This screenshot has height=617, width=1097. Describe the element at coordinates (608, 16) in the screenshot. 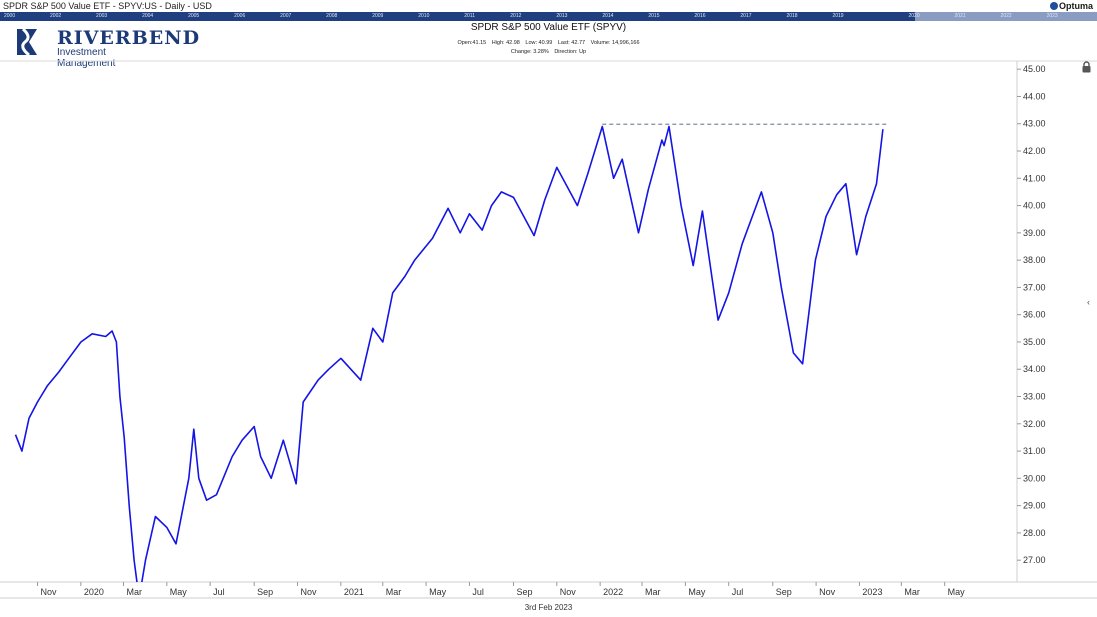

I see `timeline-year-label: 2014` at that location.